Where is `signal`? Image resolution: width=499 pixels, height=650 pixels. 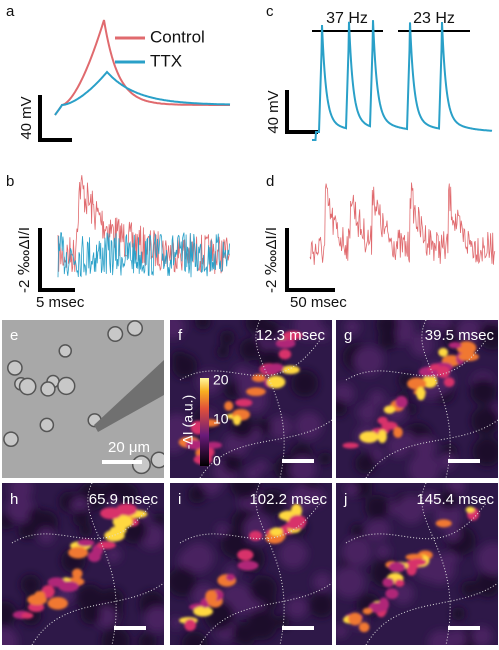
signal is located at coordinates (243, 567).